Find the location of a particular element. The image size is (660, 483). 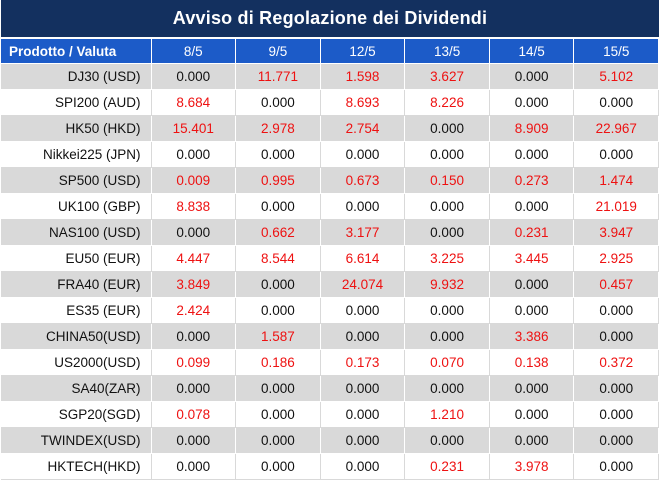

dividend-value-cell: 8.909 is located at coordinates (532, 128).